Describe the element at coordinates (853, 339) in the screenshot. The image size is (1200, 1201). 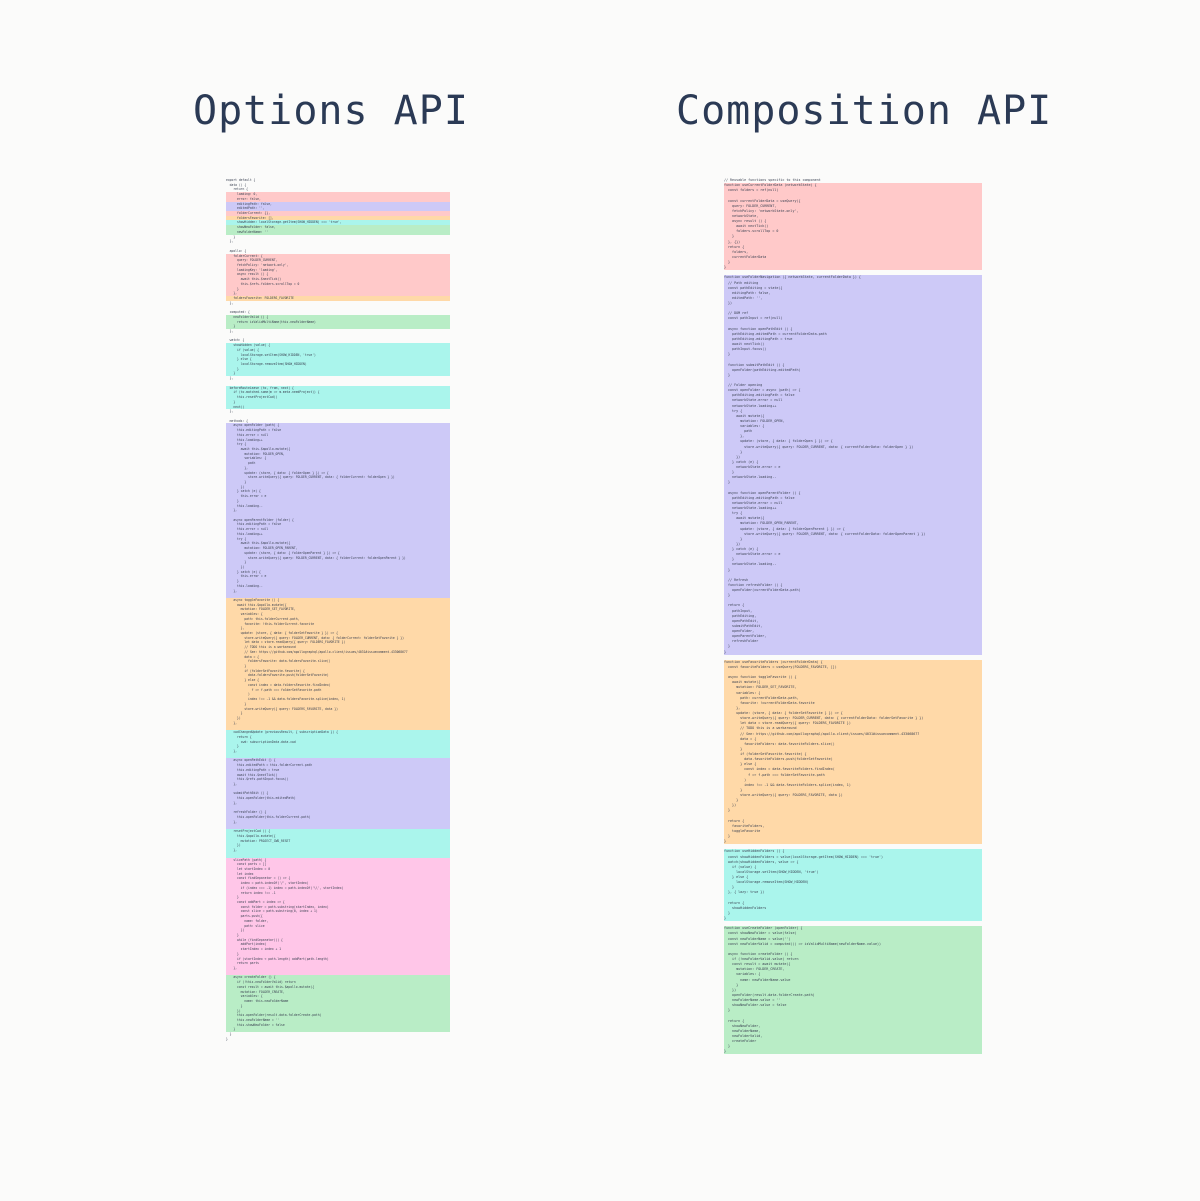
I see `code-line: pathEditing.editingPath = true` at that location.